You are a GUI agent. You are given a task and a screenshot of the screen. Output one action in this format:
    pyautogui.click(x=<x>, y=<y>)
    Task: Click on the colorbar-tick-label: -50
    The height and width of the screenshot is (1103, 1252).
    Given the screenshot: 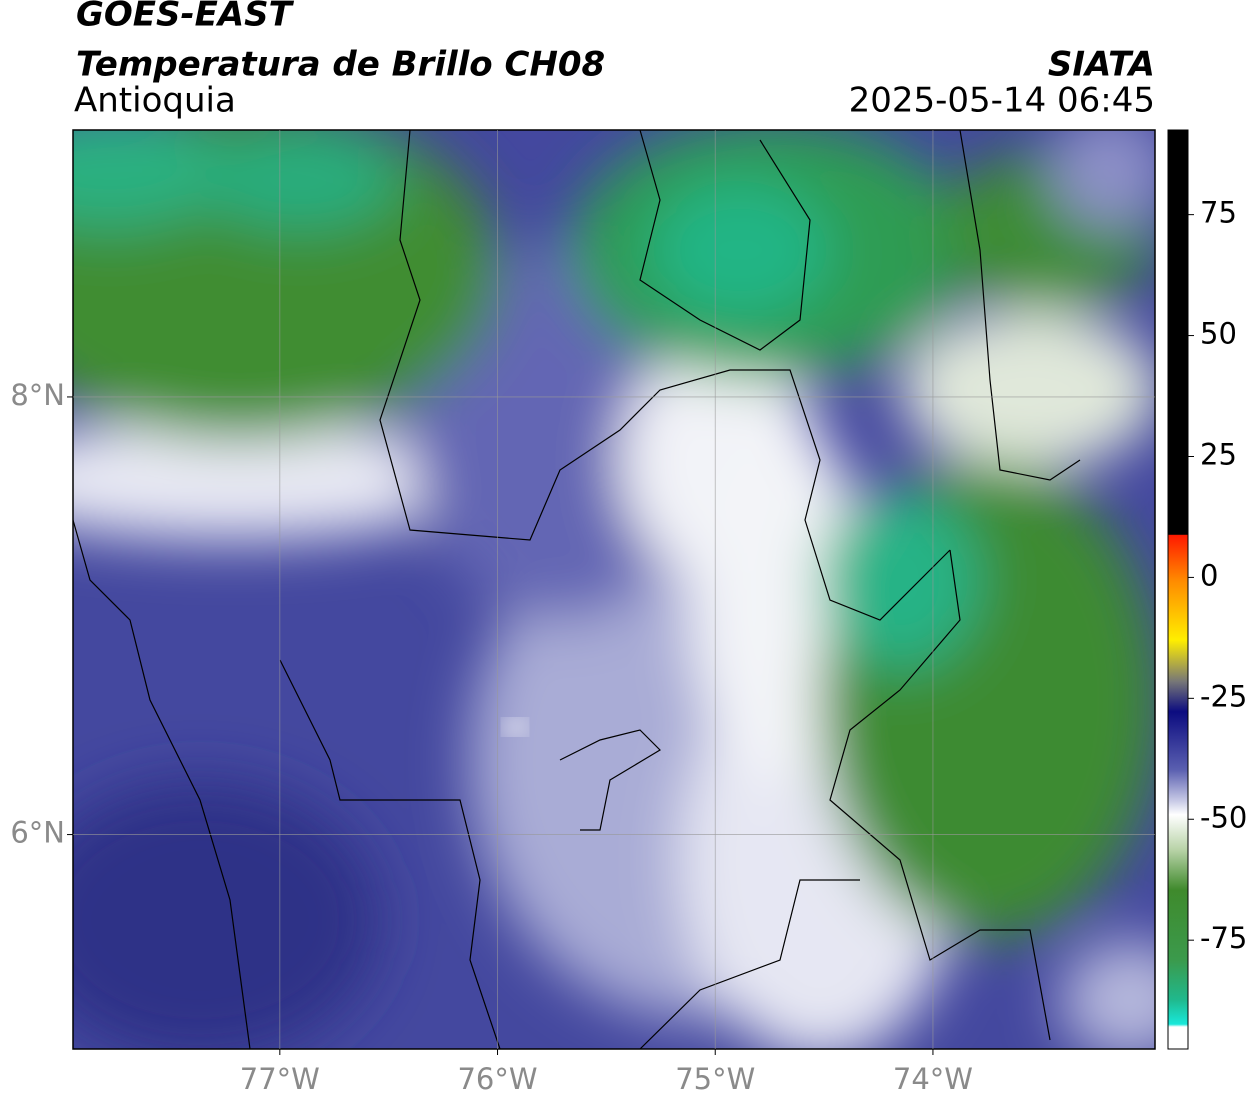 What is the action you would take?
    pyautogui.click(x=1223, y=817)
    